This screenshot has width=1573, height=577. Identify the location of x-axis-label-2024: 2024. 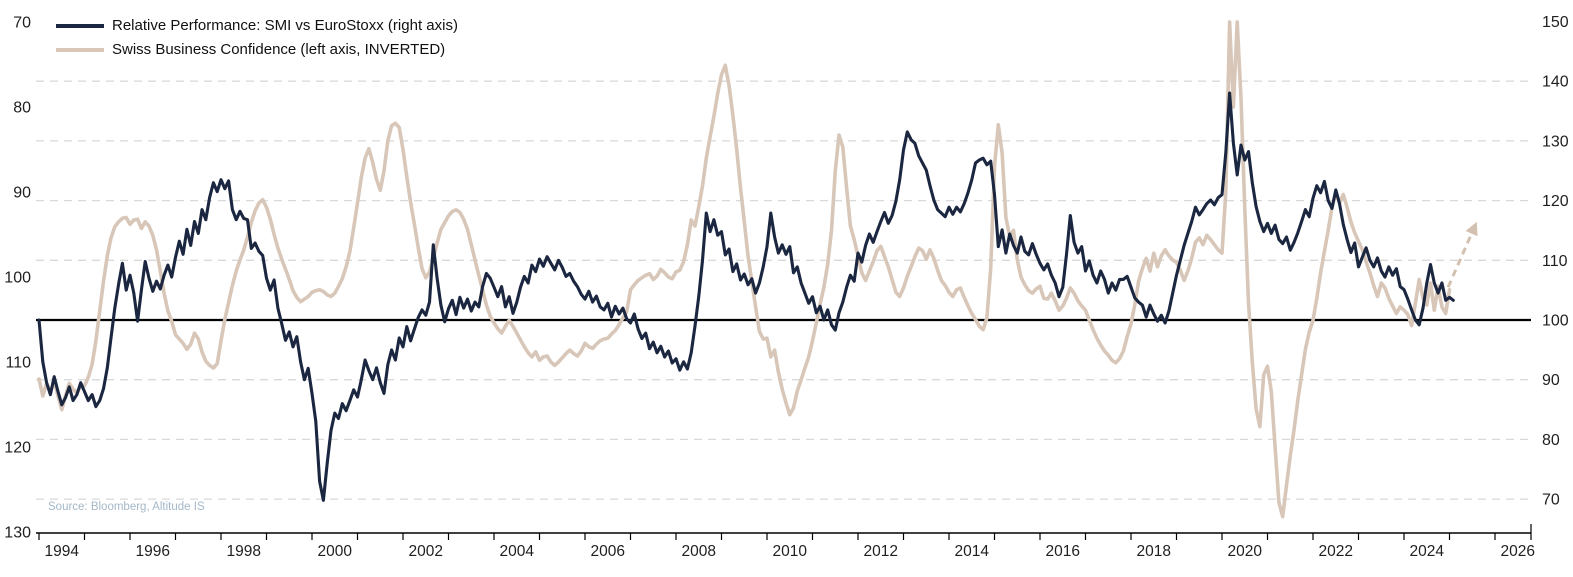
(1427, 551).